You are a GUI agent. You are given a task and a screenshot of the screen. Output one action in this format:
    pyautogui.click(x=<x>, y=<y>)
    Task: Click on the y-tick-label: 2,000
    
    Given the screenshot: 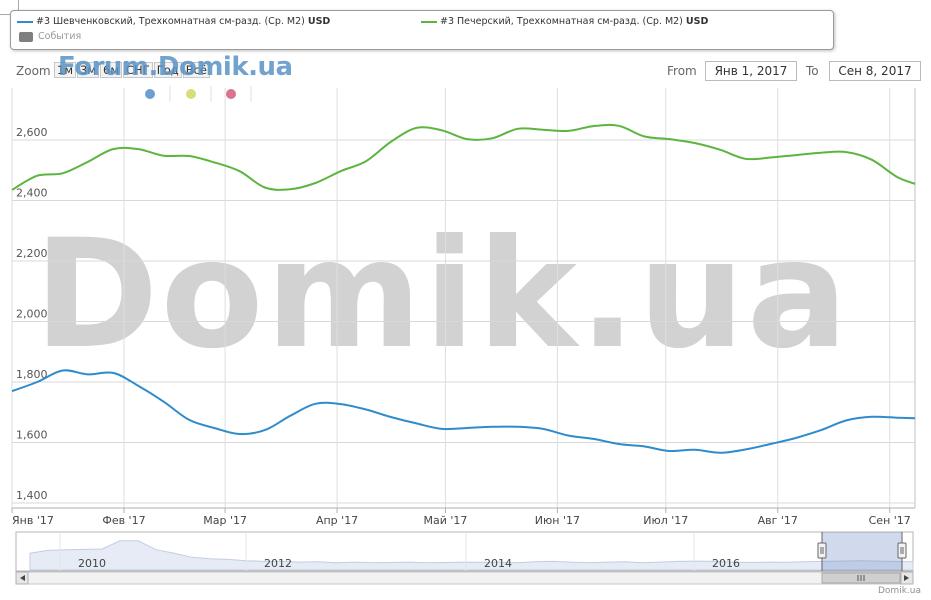 What is the action you would take?
    pyautogui.click(x=32, y=314)
    